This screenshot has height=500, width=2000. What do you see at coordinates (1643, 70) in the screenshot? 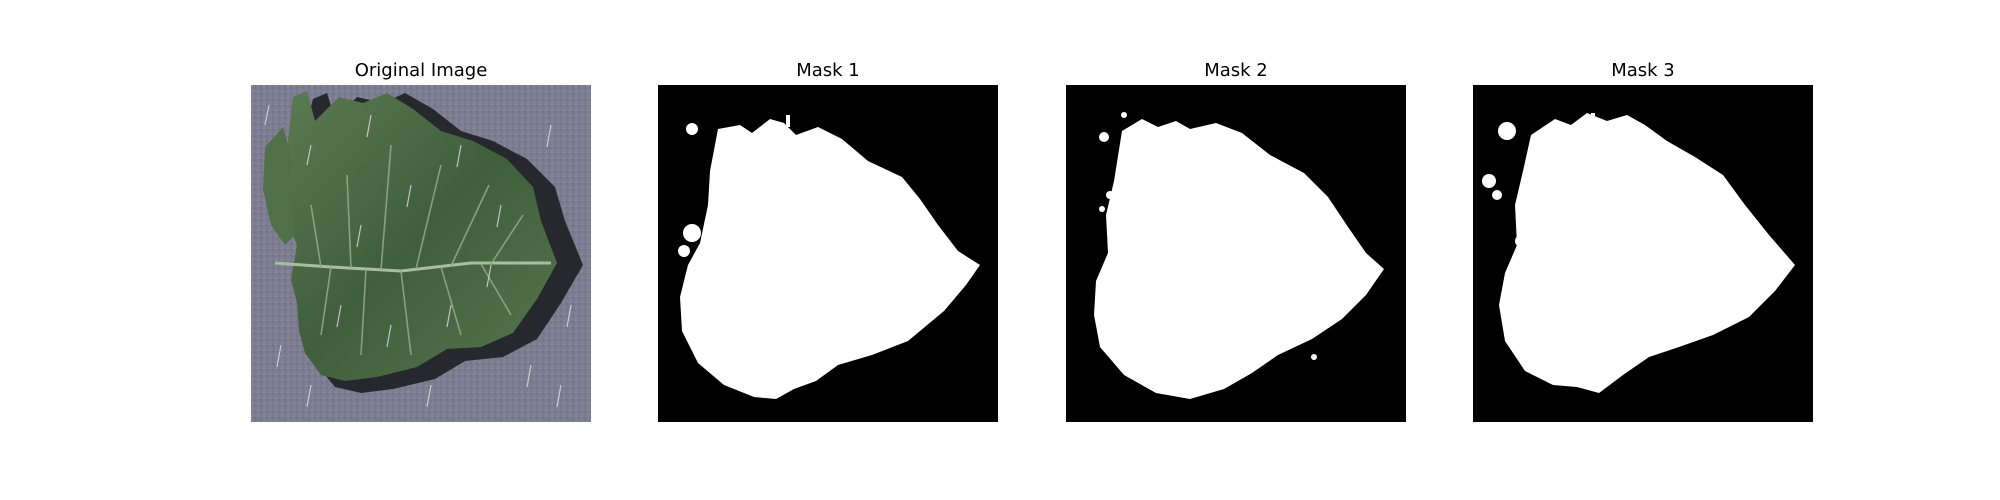
I see `panel-title: Mask 3` at bounding box center [1643, 70].